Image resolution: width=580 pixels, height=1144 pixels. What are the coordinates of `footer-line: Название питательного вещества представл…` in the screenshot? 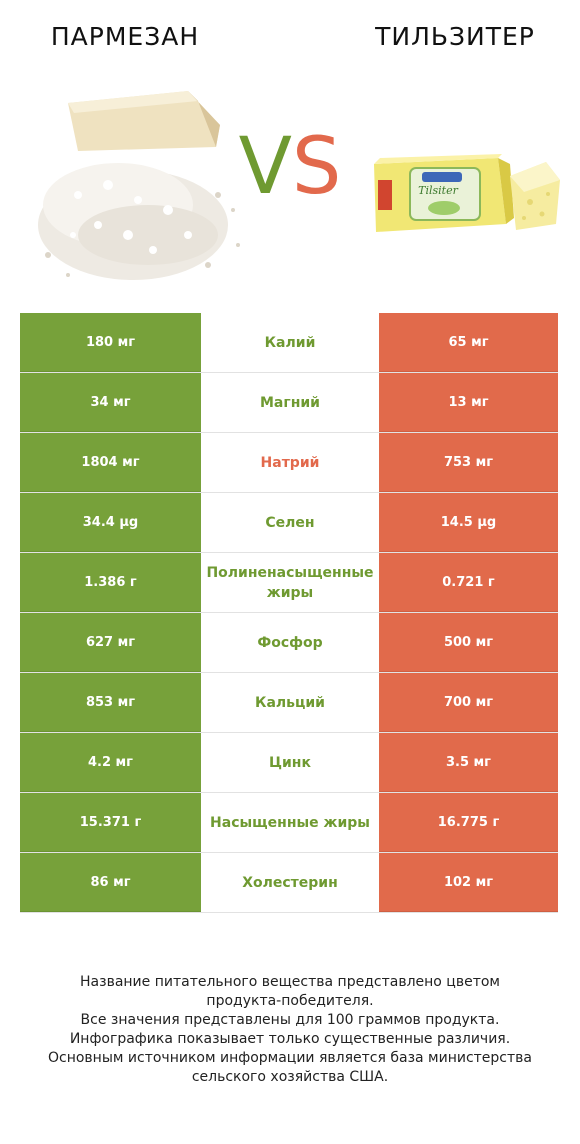 It's located at (290, 982).